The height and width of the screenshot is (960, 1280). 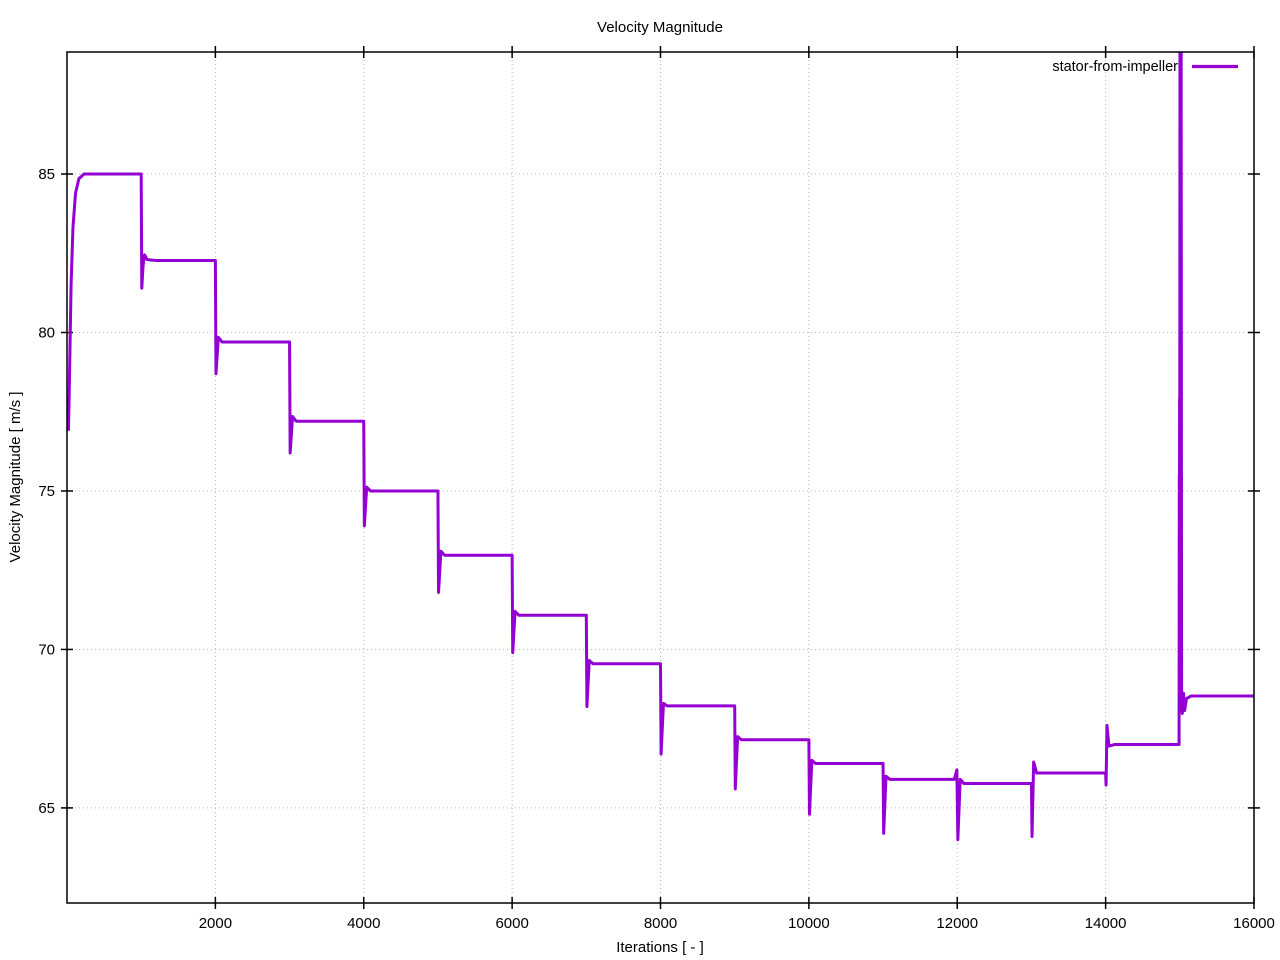 I want to click on y-tick-label: 80, so click(x=46, y=332).